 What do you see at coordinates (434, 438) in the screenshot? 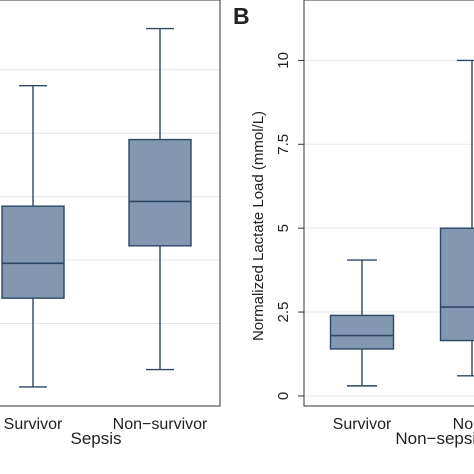
I see `panel-b-x-axis-title: Non−sepsis` at bounding box center [434, 438].